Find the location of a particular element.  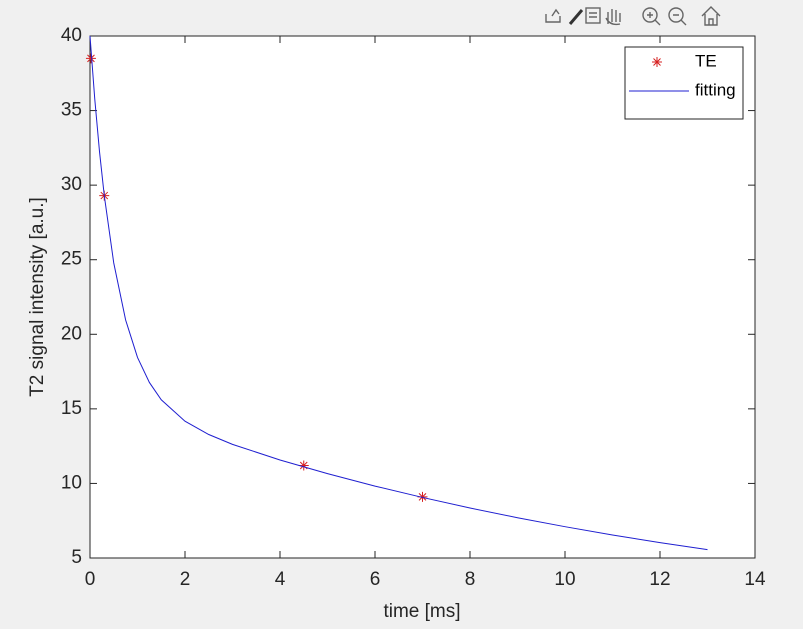

legend: TE fitting is located at coordinates (684, 83).